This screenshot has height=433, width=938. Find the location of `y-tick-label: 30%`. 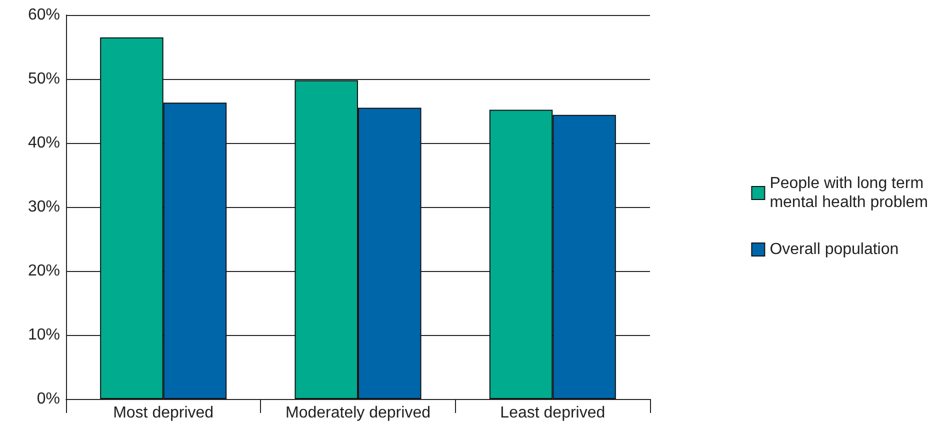

y-tick-label: 30% is located at coordinates (44, 207).